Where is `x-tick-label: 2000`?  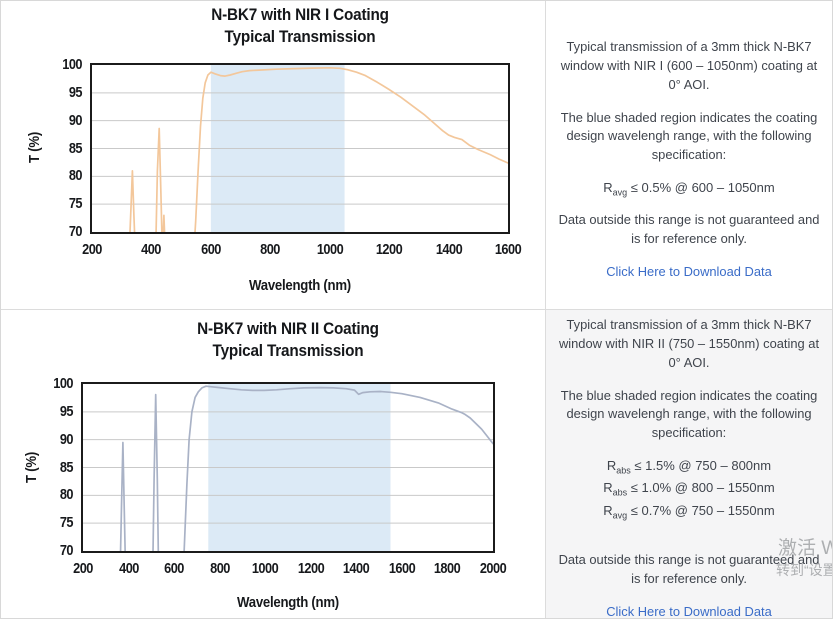 x-tick-label: 2000 is located at coordinates (493, 568).